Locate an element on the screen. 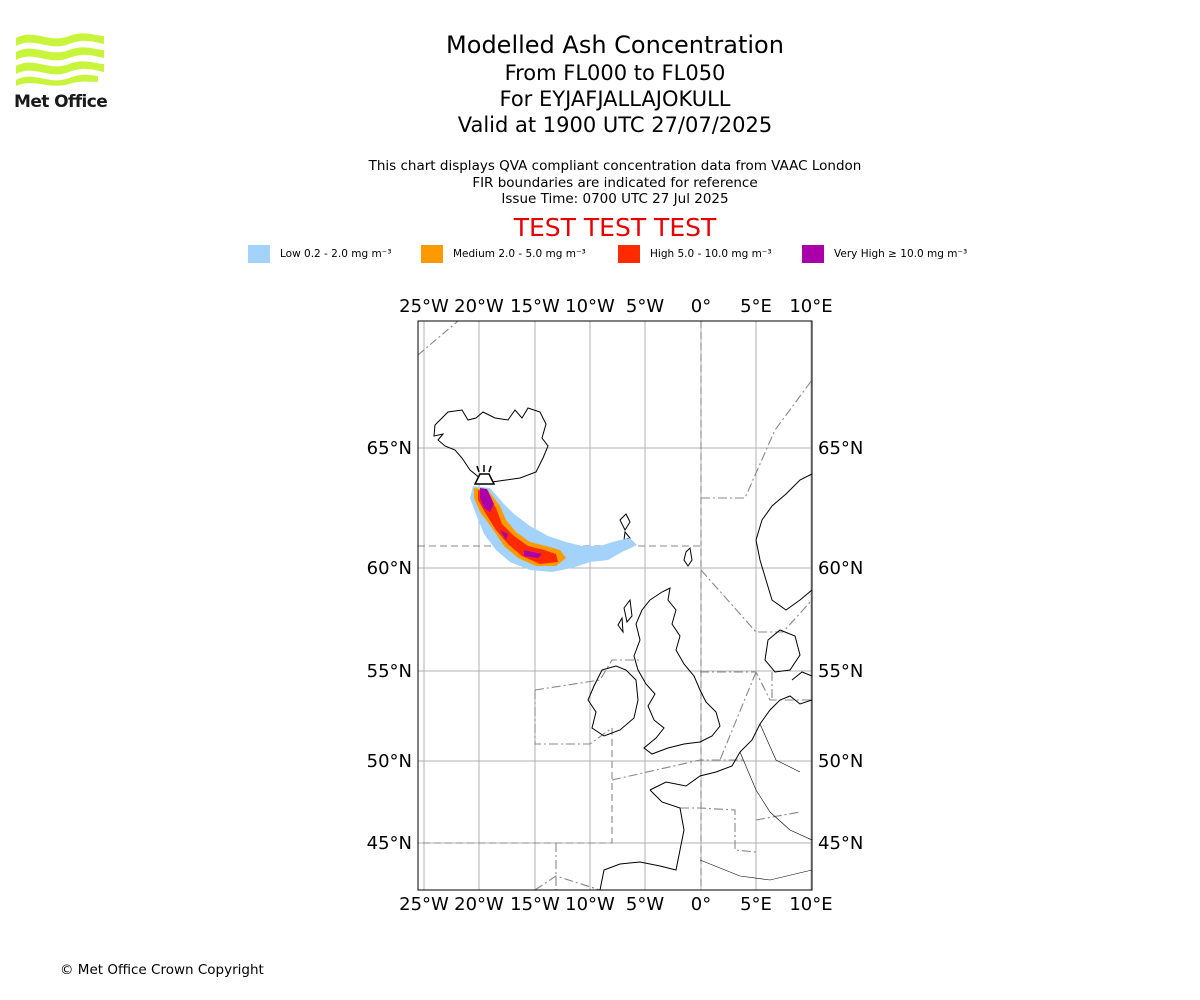  lon-label-bottom: 5°E is located at coordinates (756, 904).